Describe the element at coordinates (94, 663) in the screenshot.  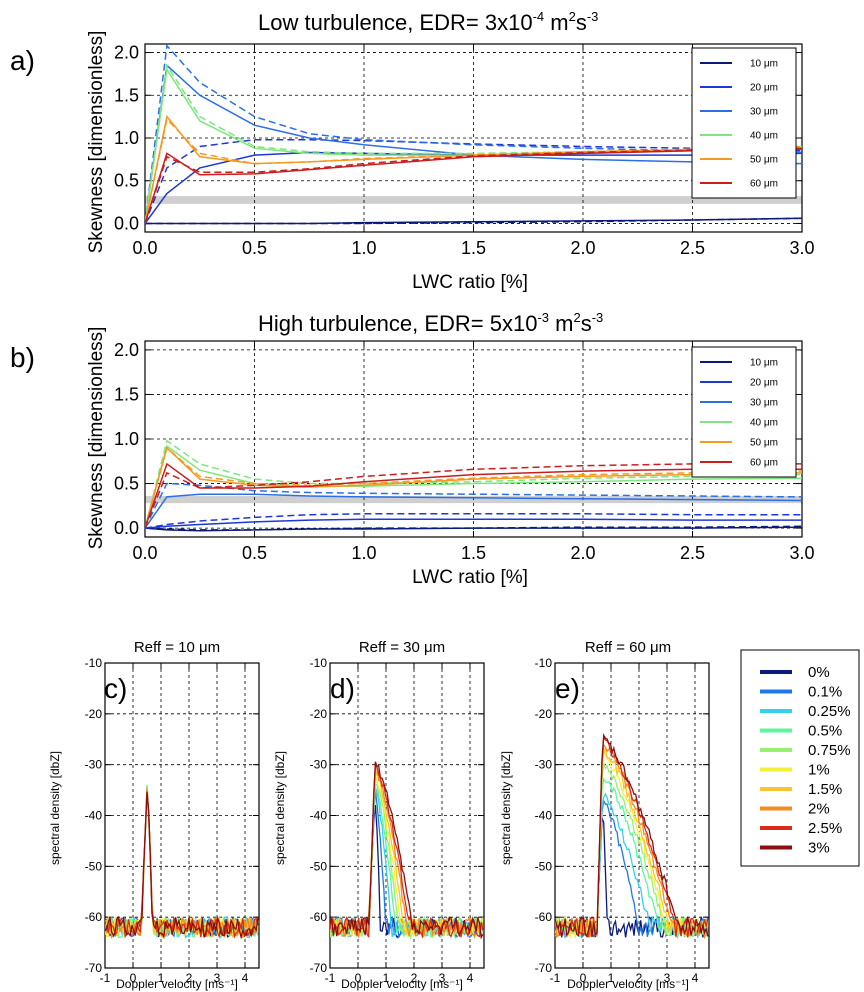
I see `y-tick-label: -10` at that location.